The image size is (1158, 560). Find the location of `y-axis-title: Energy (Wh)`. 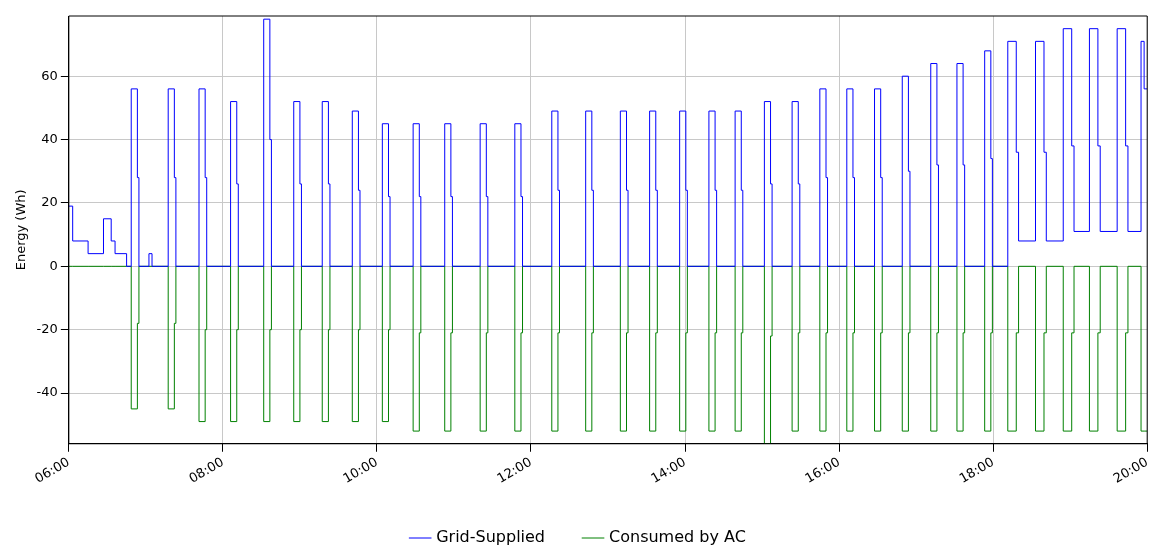

y-axis-title: Energy (Wh) is located at coordinates (21, 230).